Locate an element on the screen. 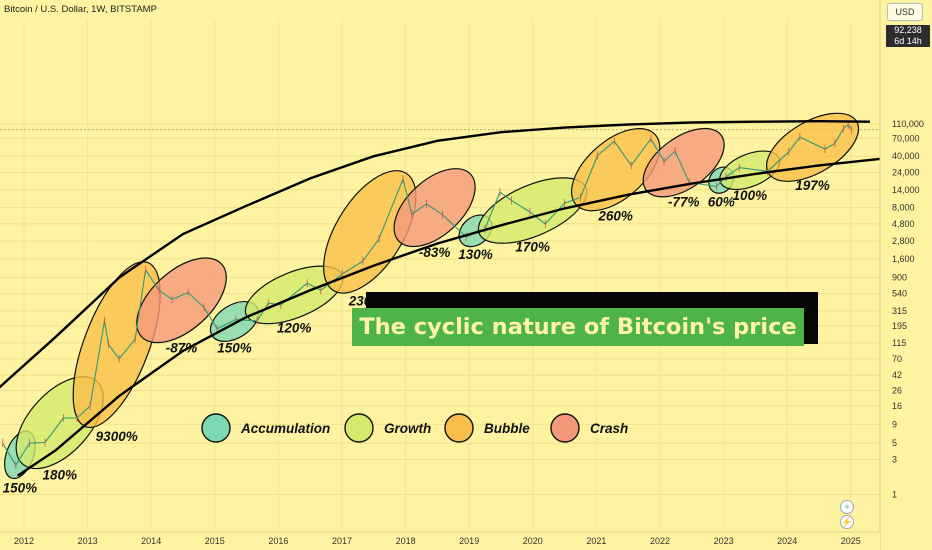 This screenshot has height=550, width=932. x-tick-label: 2014 is located at coordinates (151, 541).